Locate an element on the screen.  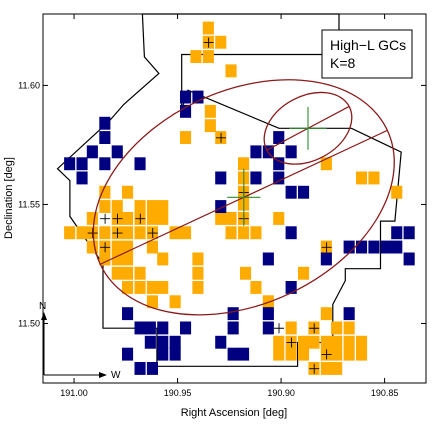
x-tick-label-0: 191.00 is located at coordinates (74, 393).